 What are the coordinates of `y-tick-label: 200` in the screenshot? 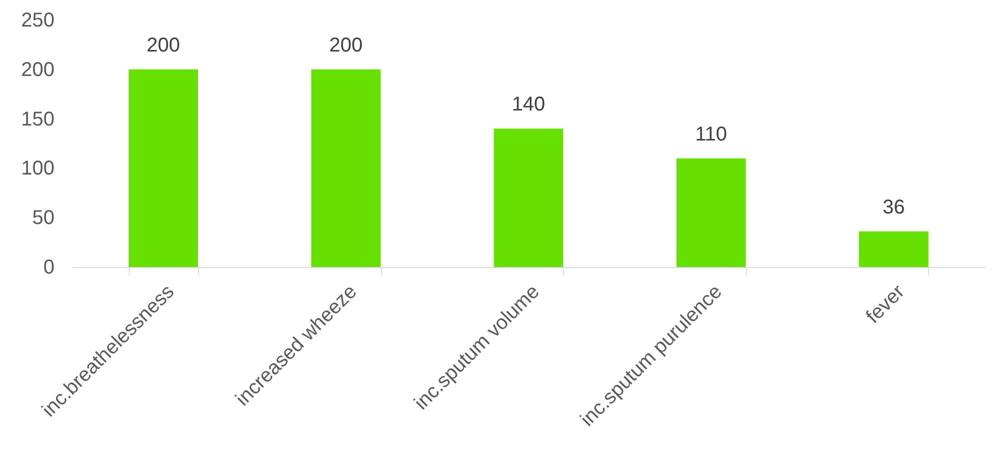 It's located at (37, 69).